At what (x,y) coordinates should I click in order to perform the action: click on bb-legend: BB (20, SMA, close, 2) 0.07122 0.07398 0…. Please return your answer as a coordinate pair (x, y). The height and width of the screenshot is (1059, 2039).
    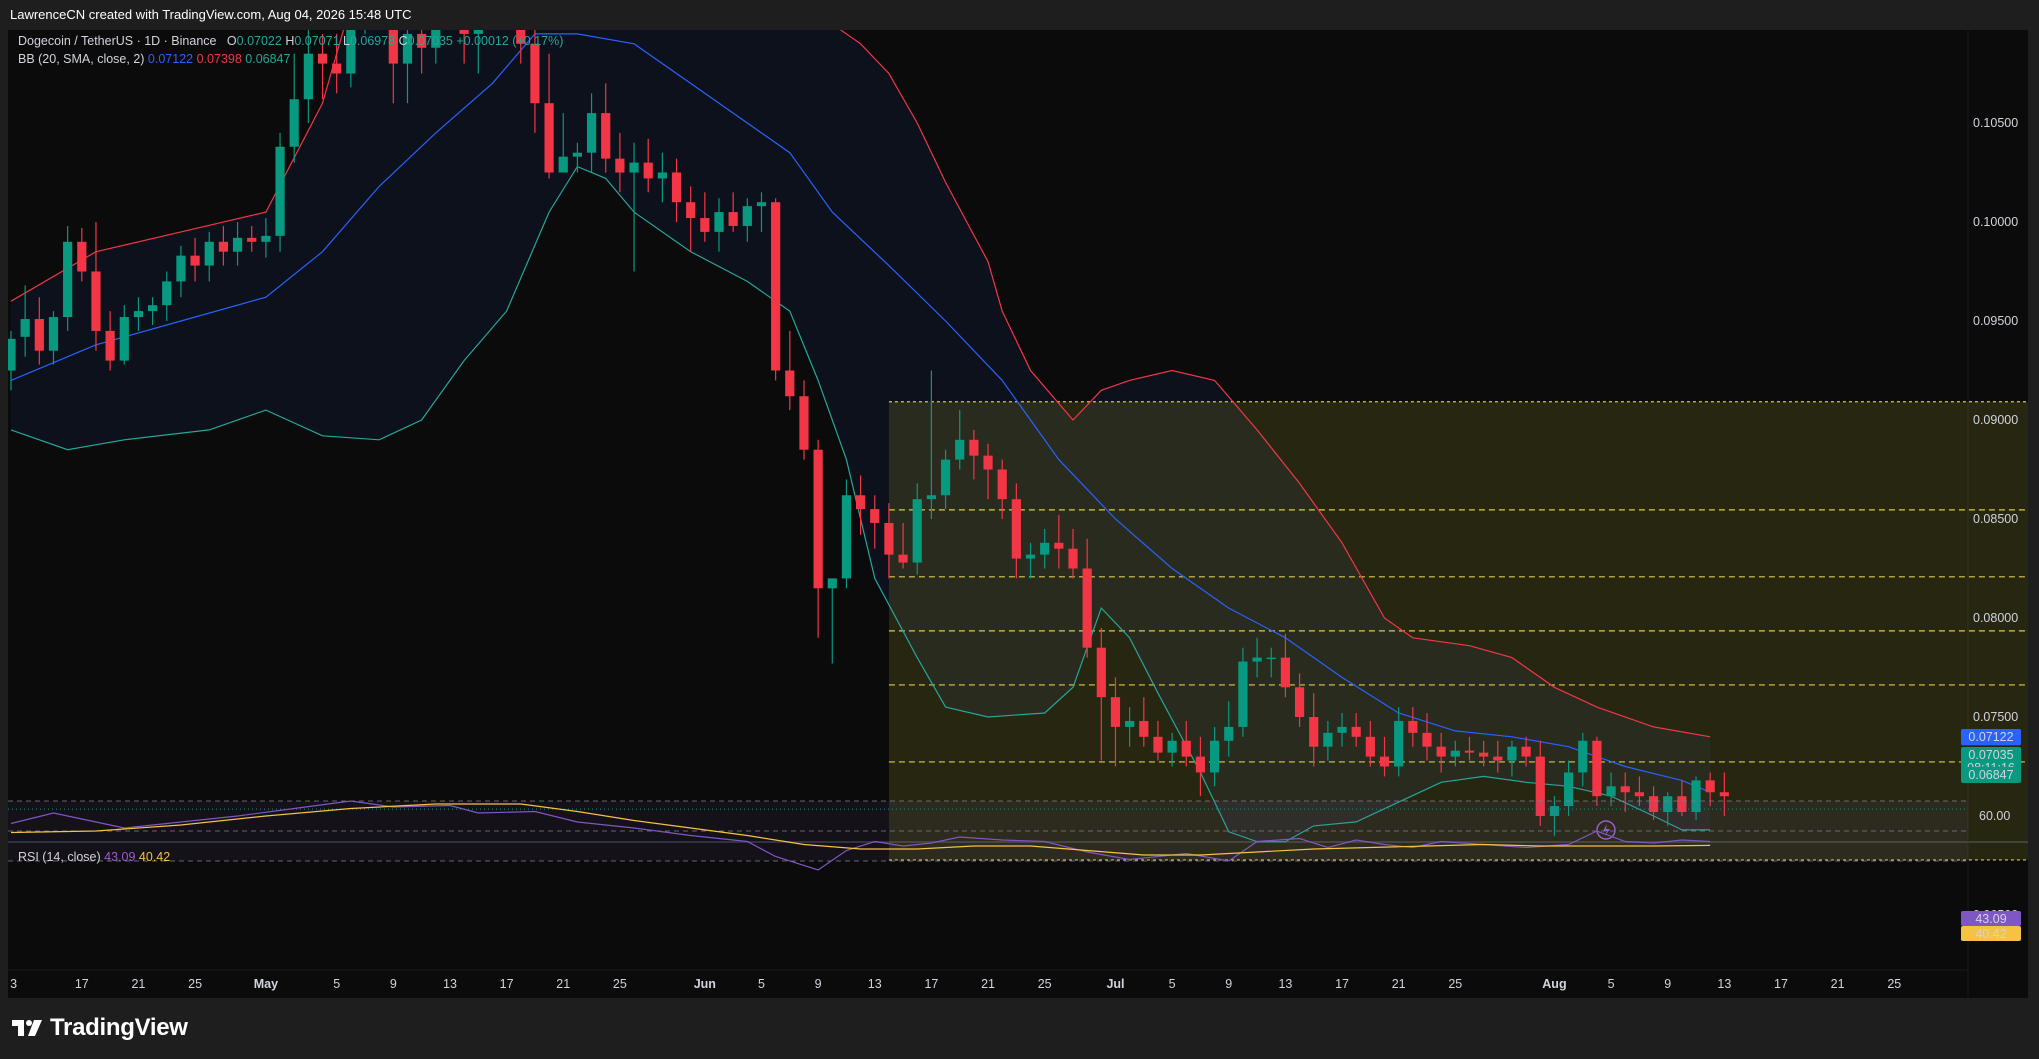
    Looking at the image, I should click on (154, 59).